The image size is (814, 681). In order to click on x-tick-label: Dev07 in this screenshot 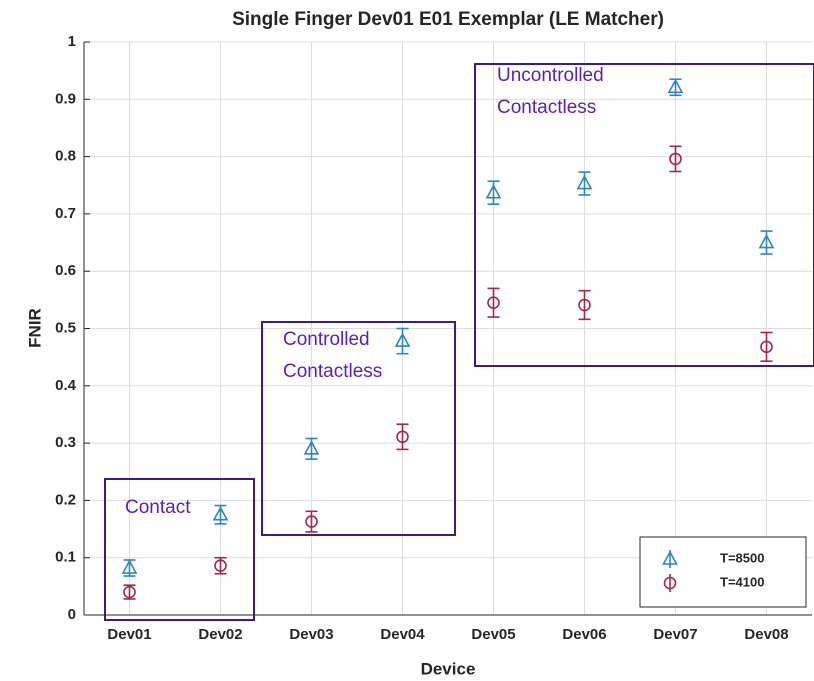, I will do `click(675, 634)`.